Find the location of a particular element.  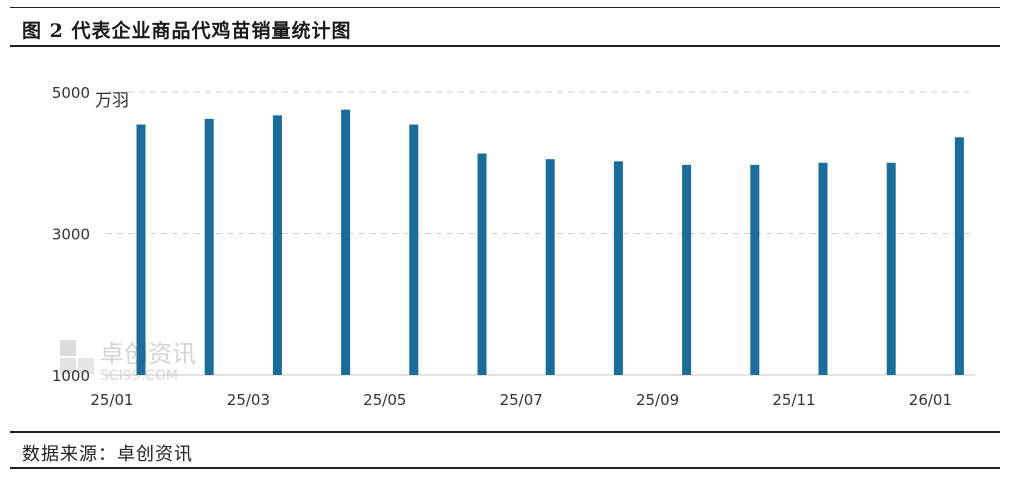

watermark-sub: SCI99.COM is located at coordinates (139, 376).